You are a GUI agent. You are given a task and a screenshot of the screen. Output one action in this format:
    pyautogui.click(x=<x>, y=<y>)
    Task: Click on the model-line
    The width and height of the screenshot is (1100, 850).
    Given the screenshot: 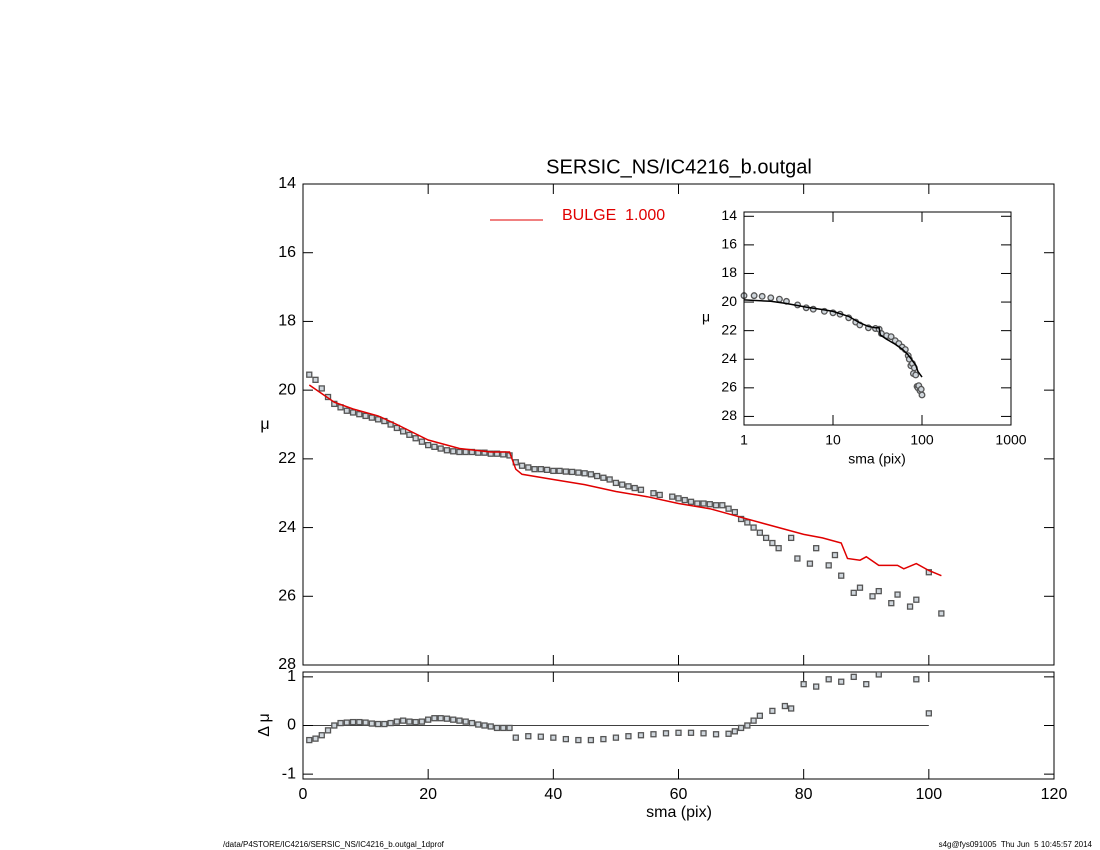 What is the action you would take?
    pyautogui.click(x=833, y=338)
    